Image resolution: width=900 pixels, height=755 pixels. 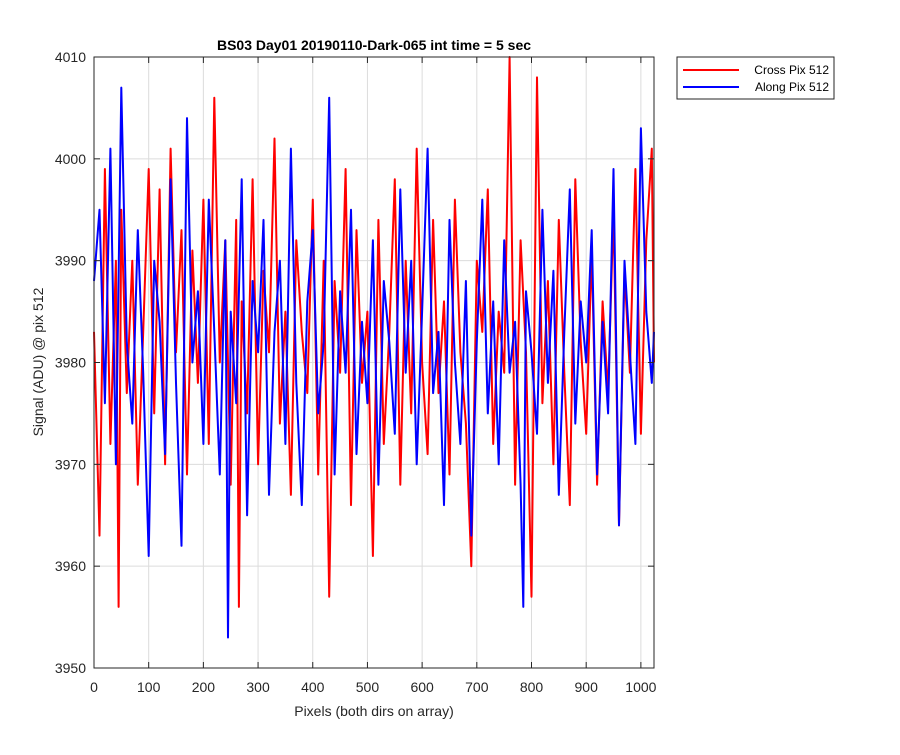 What do you see at coordinates (258, 687) in the screenshot?
I see `x-tick-label: 300` at bounding box center [258, 687].